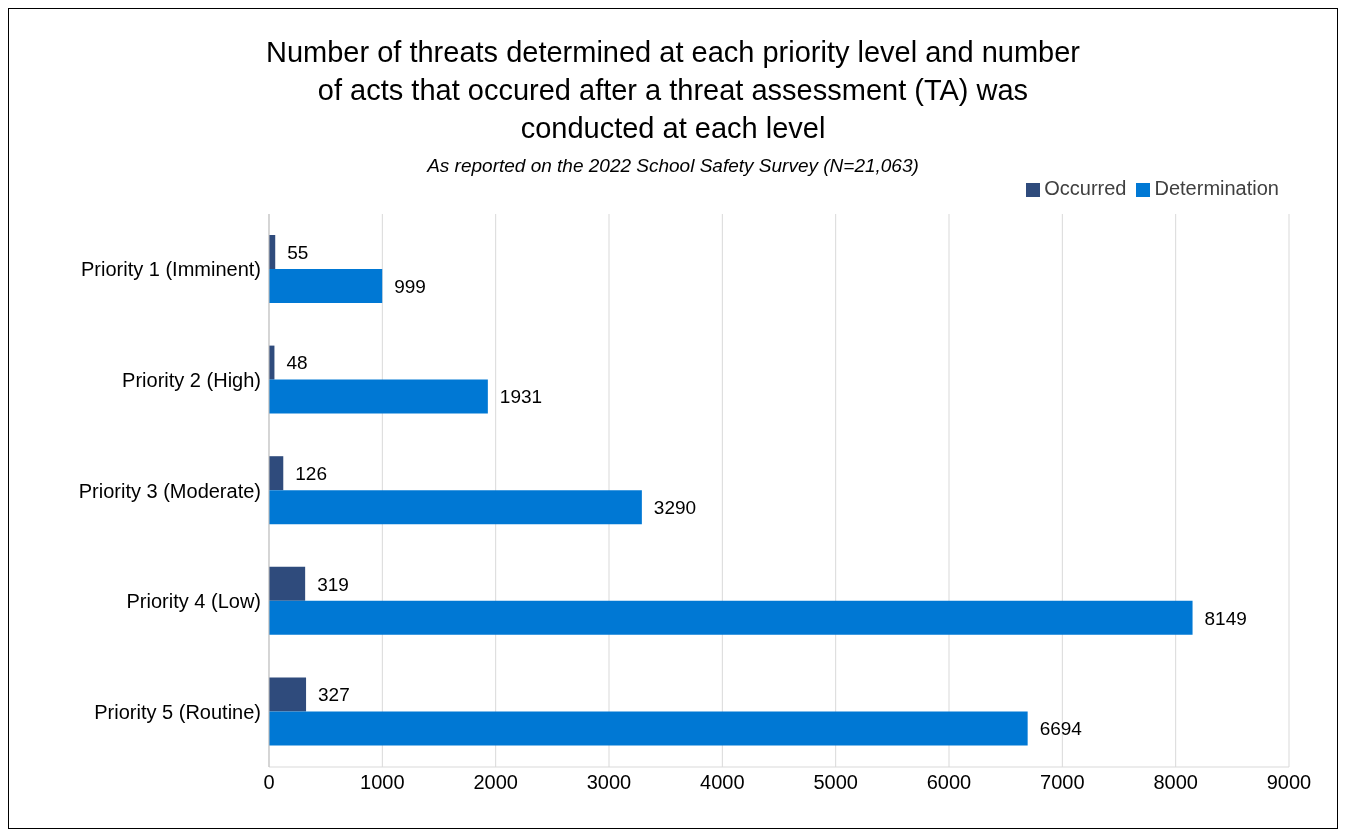 The image size is (1348, 839). I want to click on data-label: 8149, so click(1225, 618).